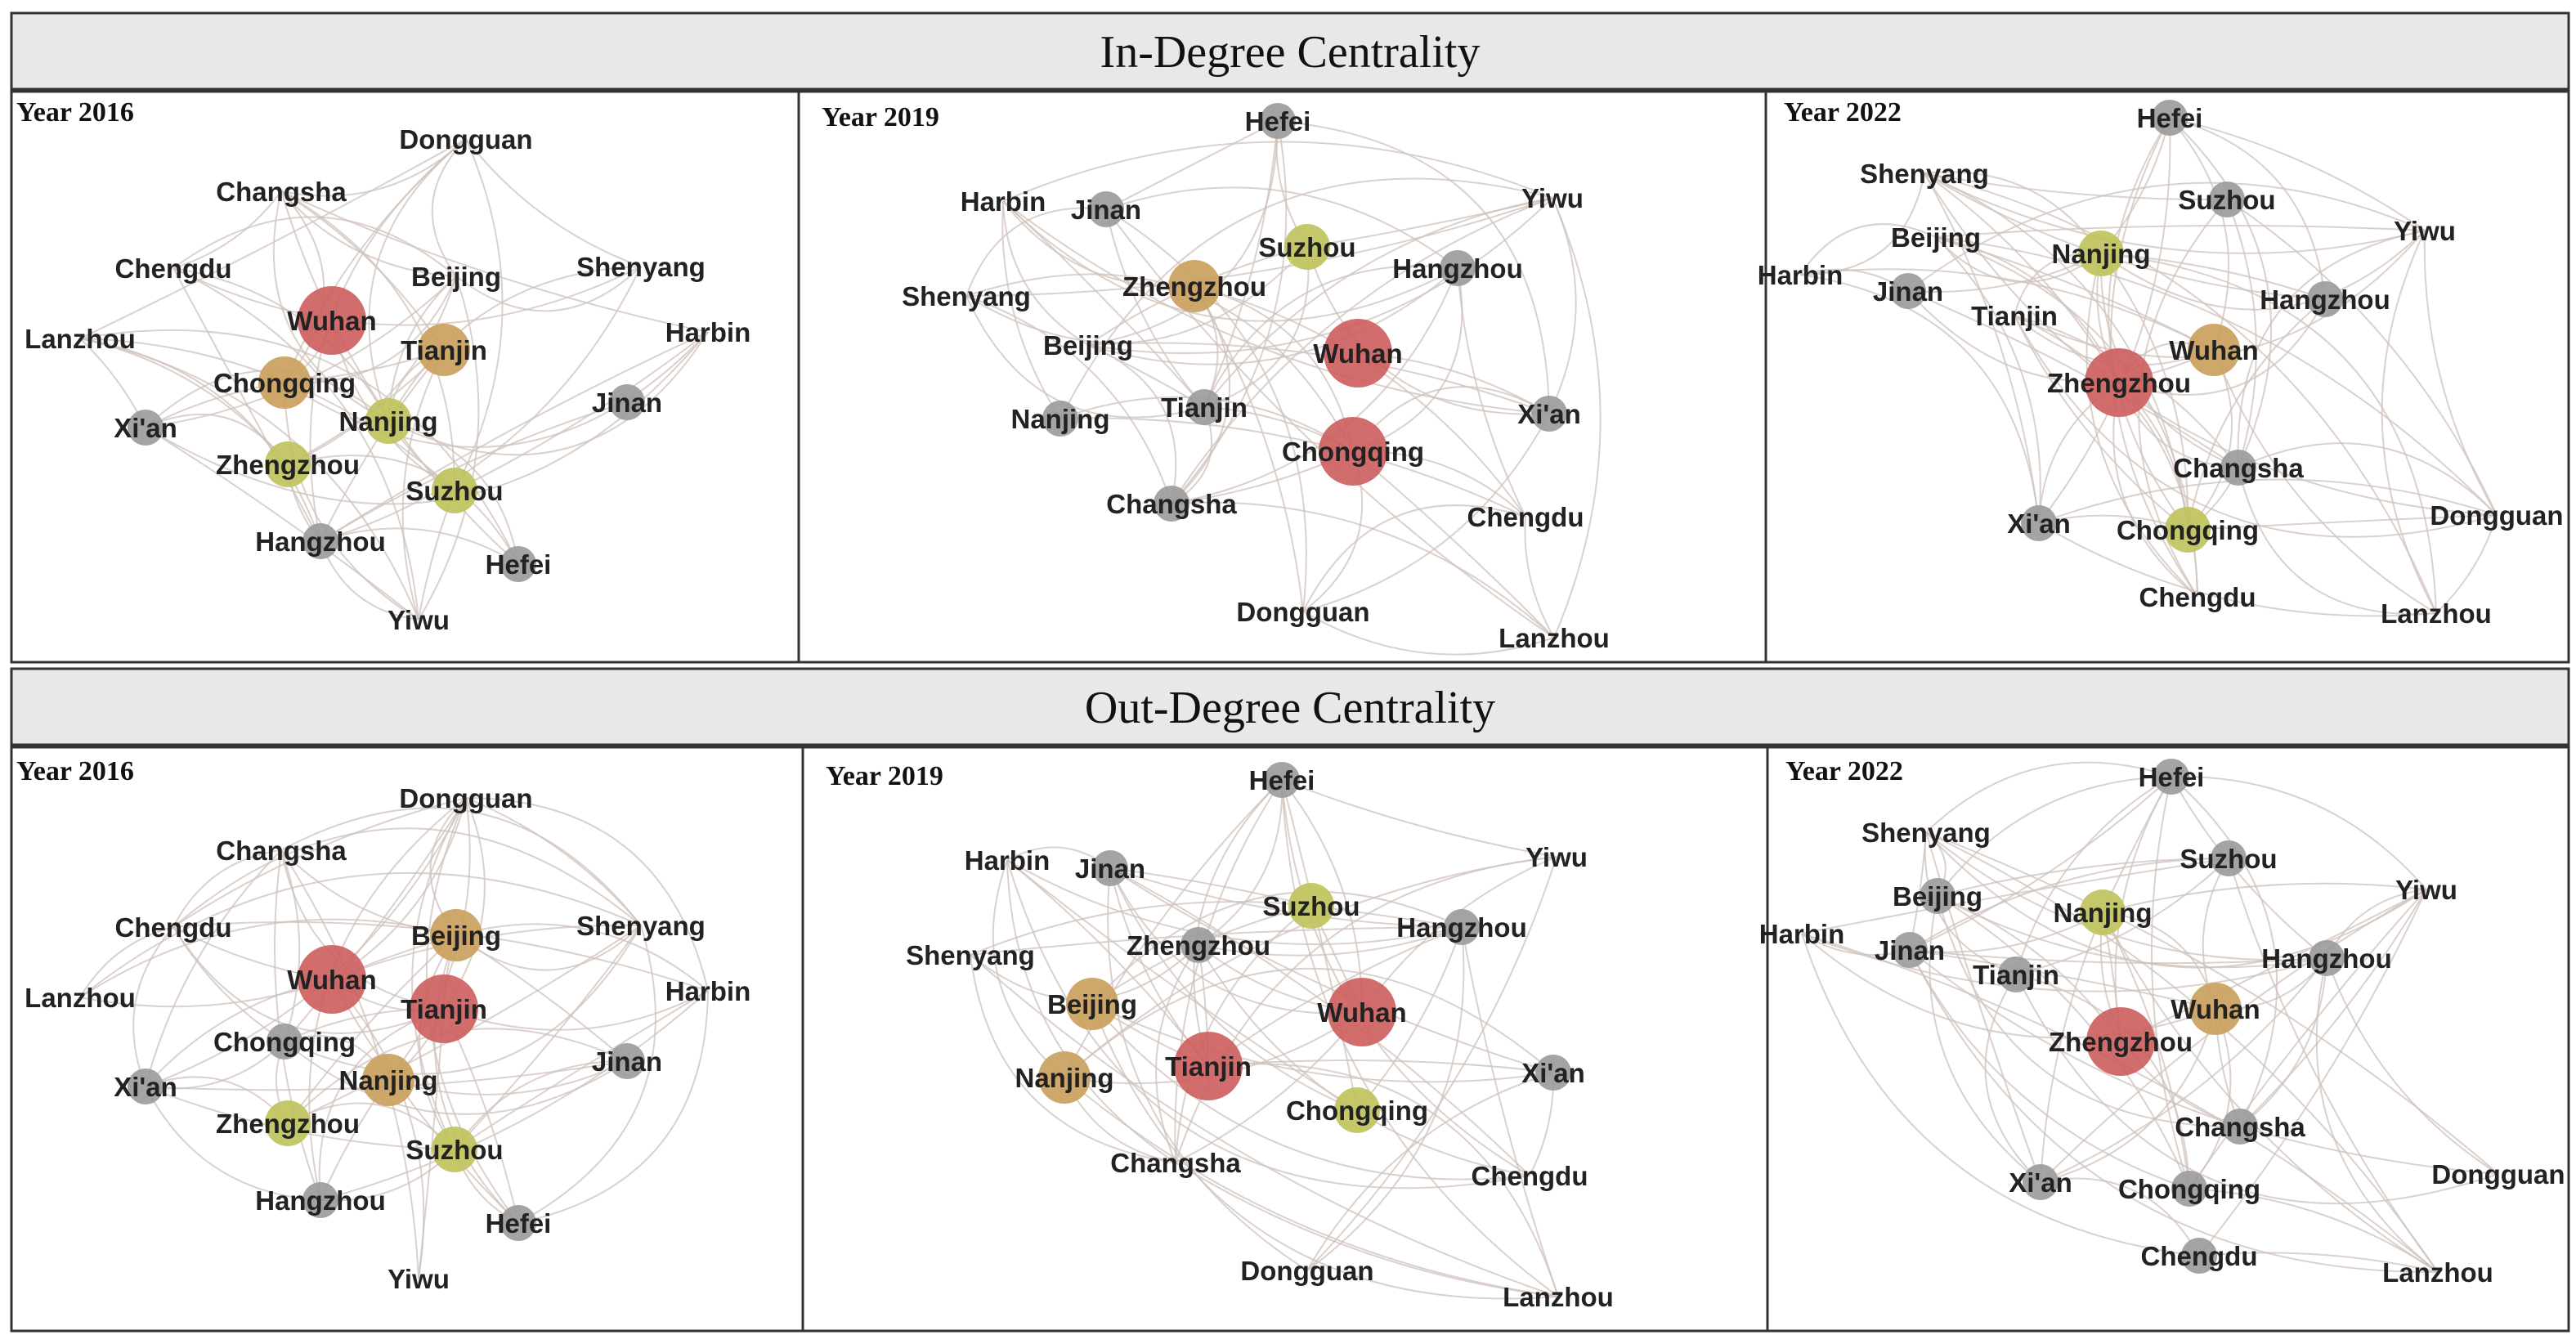 Image resolution: width=2576 pixels, height=1344 pixels. Describe the element at coordinates (81, 998) in the screenshot. I see `node-label: Lanzhou` at that location.